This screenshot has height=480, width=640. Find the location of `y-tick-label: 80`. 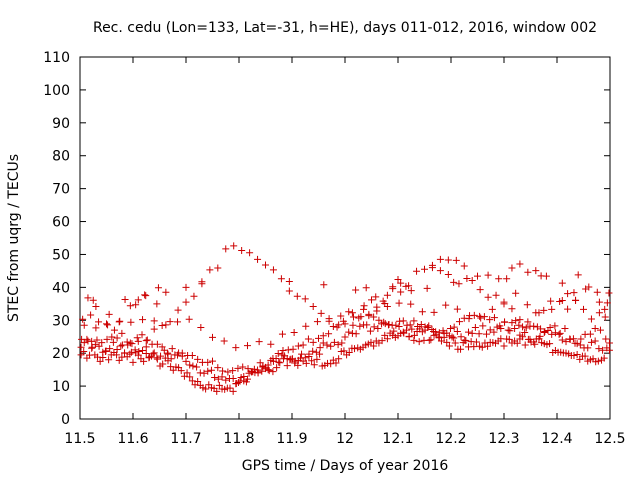

y-tick-label: 80 is located at coordinates (61, 157).